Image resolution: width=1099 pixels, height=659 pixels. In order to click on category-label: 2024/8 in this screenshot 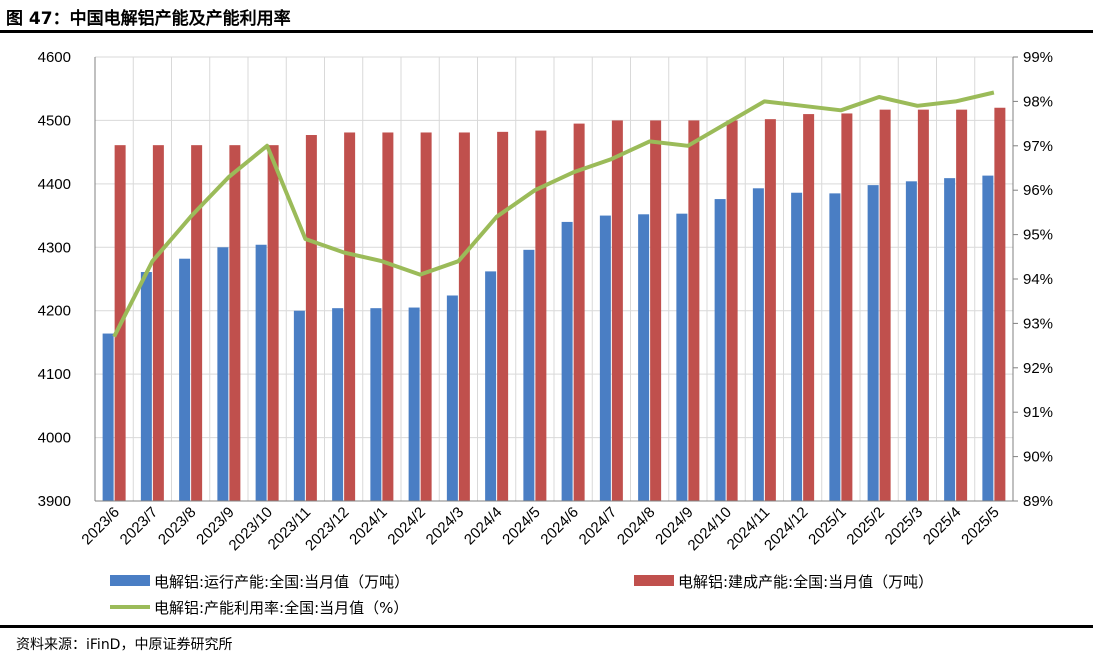, I will do `click(636, 526)`.